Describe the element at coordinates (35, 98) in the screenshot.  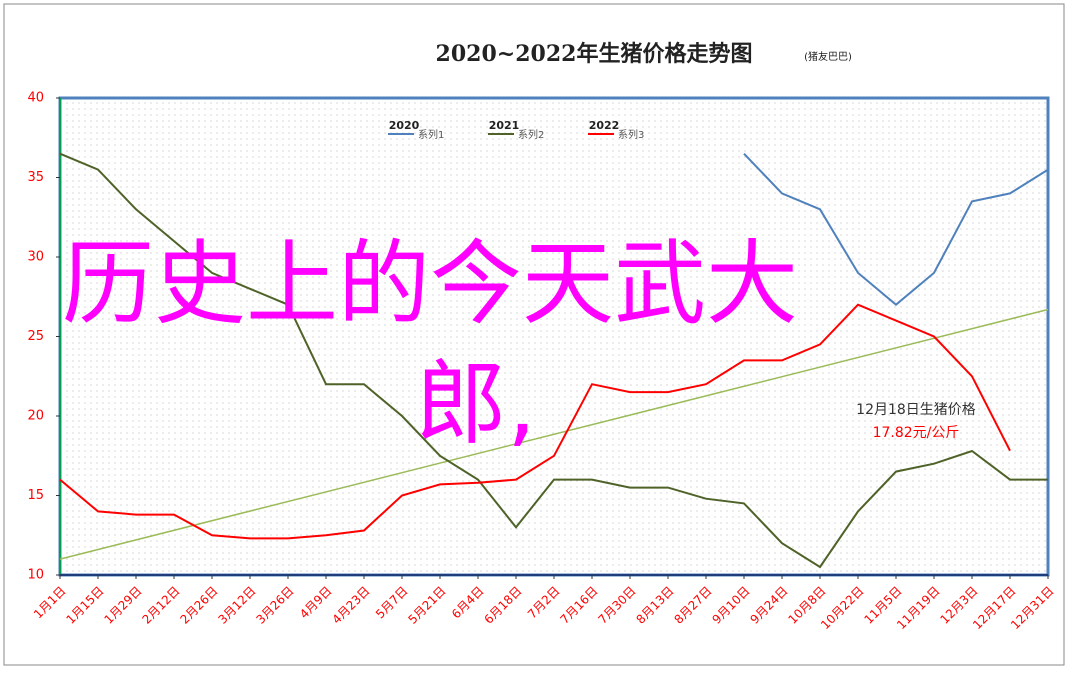
I see `y-tick-label: 40` at that location.